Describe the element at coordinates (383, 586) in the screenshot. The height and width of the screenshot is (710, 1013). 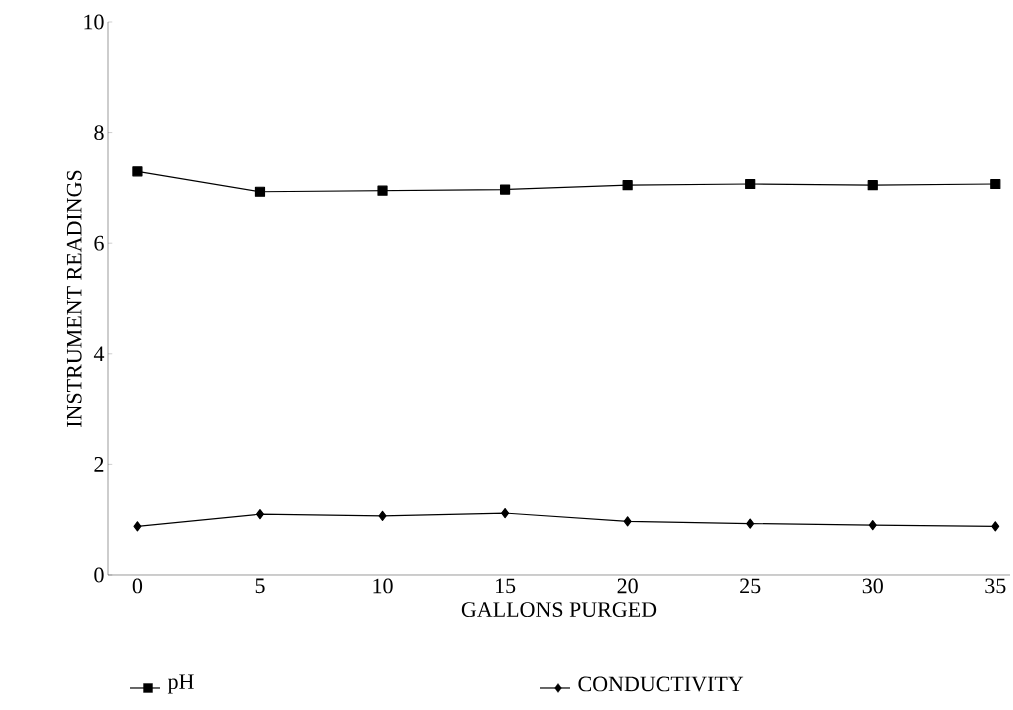
I see `x-tick-label: 10` at that location.